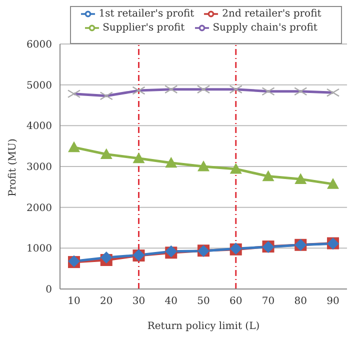  Describe the element at coordinates (268, 302) in the screenshot. I see `x-tick-label: 70` at that location.